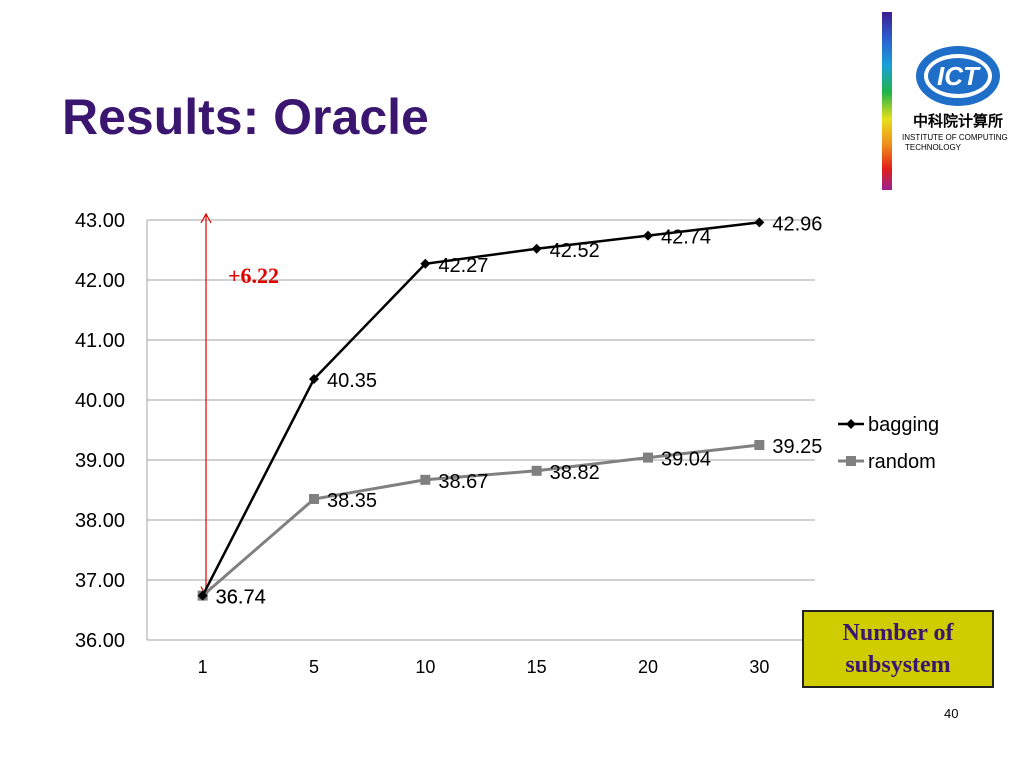  I want to click on slide-title: Results: Oracle, so click(245, 117).